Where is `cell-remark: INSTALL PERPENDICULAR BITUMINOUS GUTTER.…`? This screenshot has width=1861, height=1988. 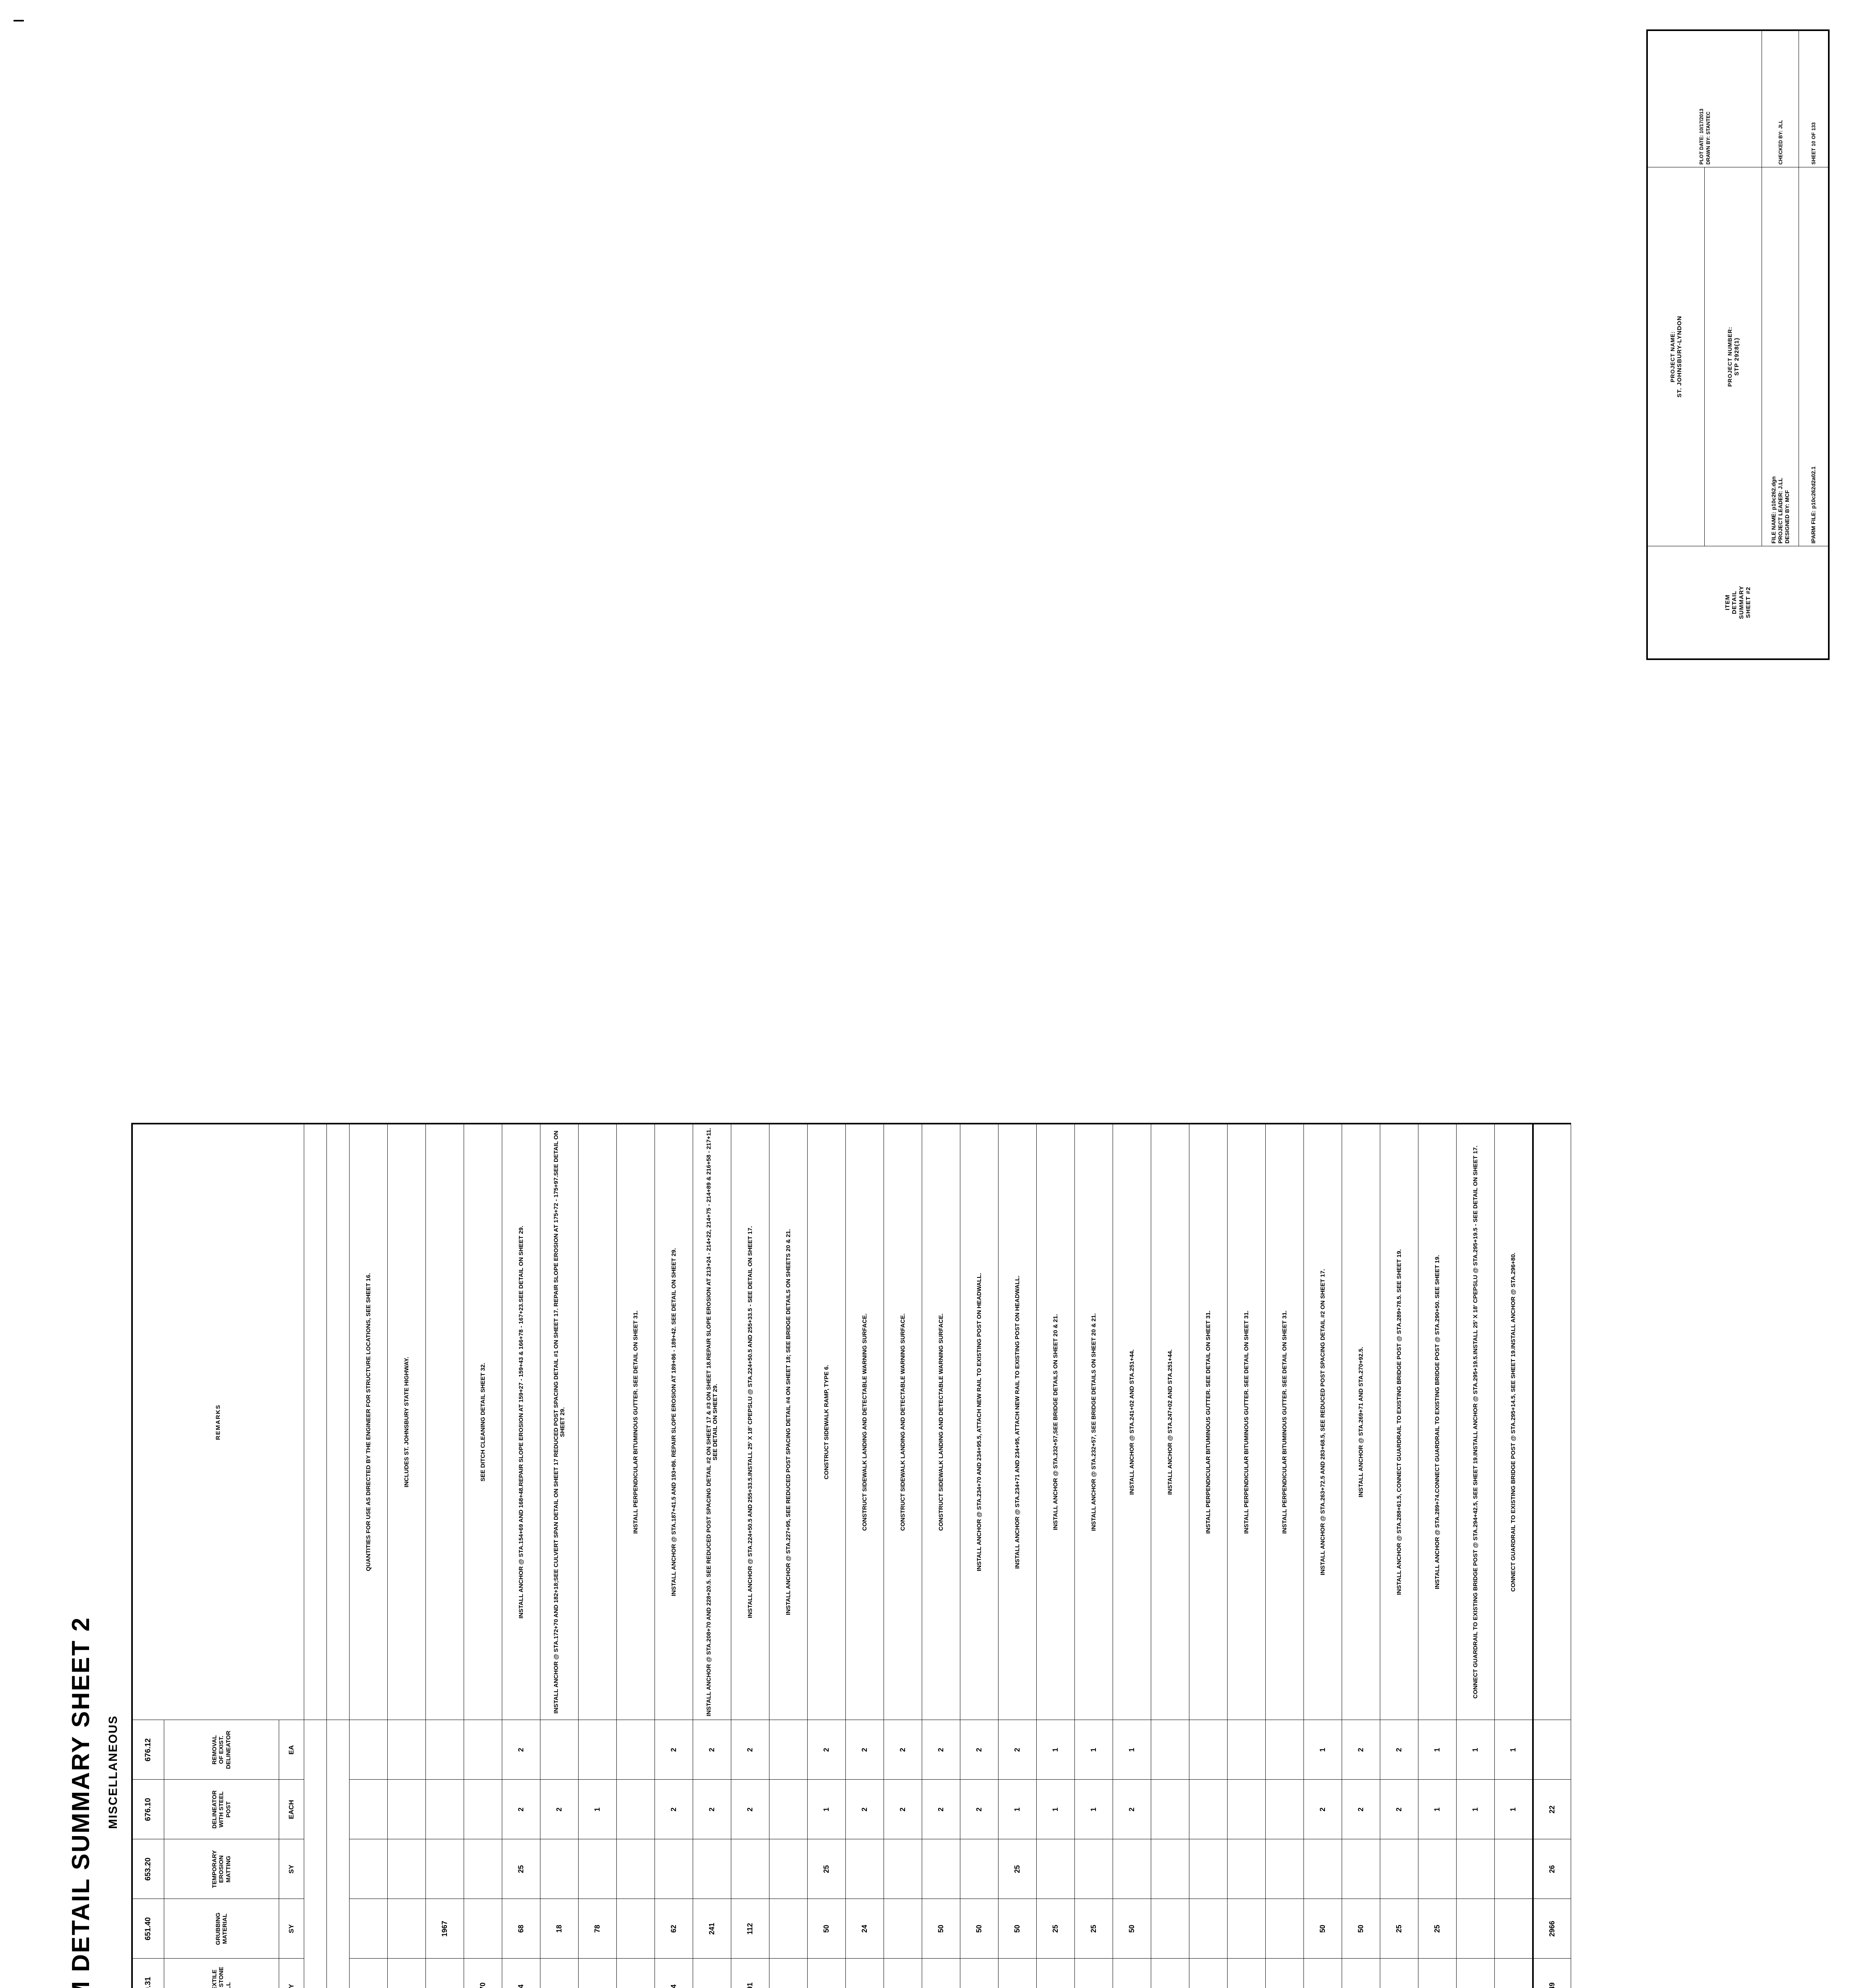
cell-remark: INSTALL PERPENDICULAR BITUMINOUS GUTTER.… is located at coordinates (635, 1422).